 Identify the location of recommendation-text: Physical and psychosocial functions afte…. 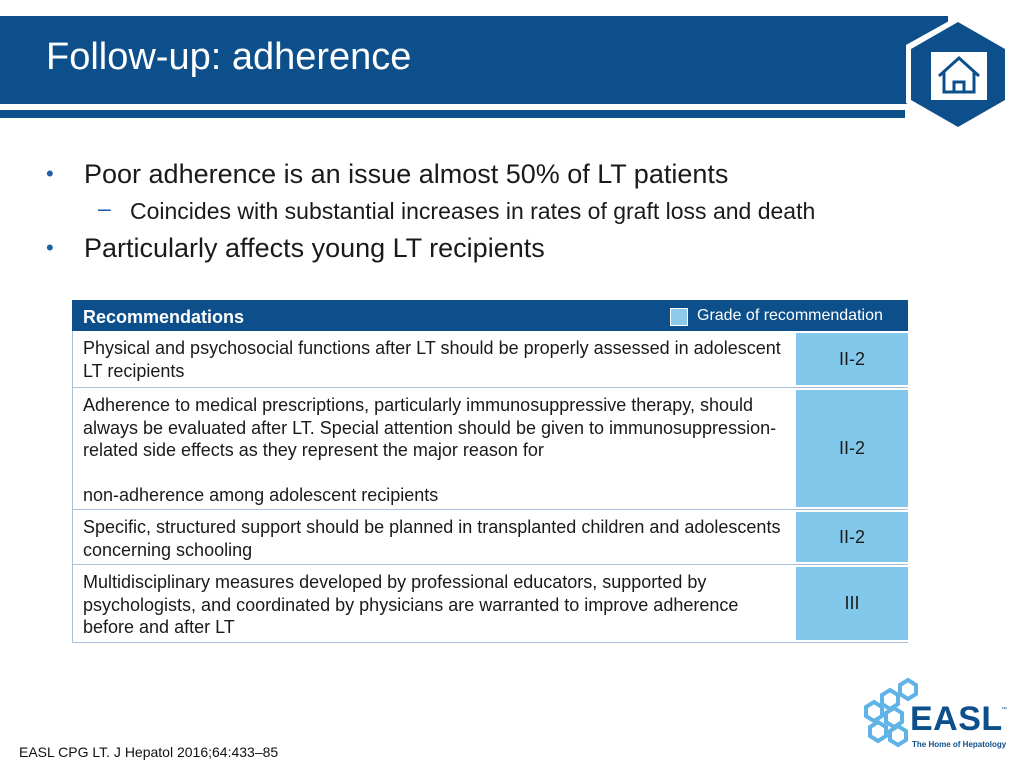
(432, 359).